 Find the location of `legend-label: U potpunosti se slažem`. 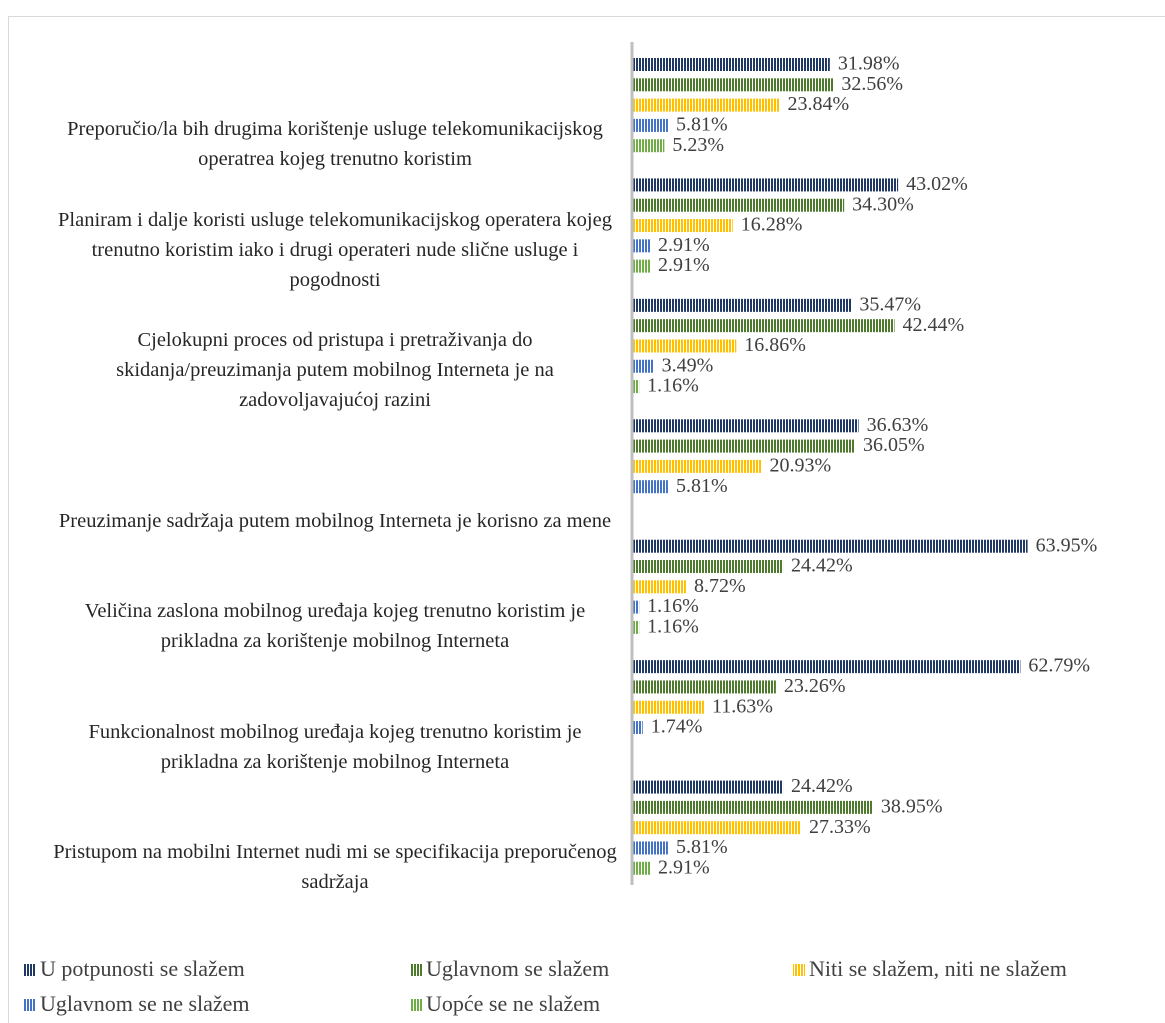

legend-label: U potpunosti se slažem is located at coordinates (142, 968).